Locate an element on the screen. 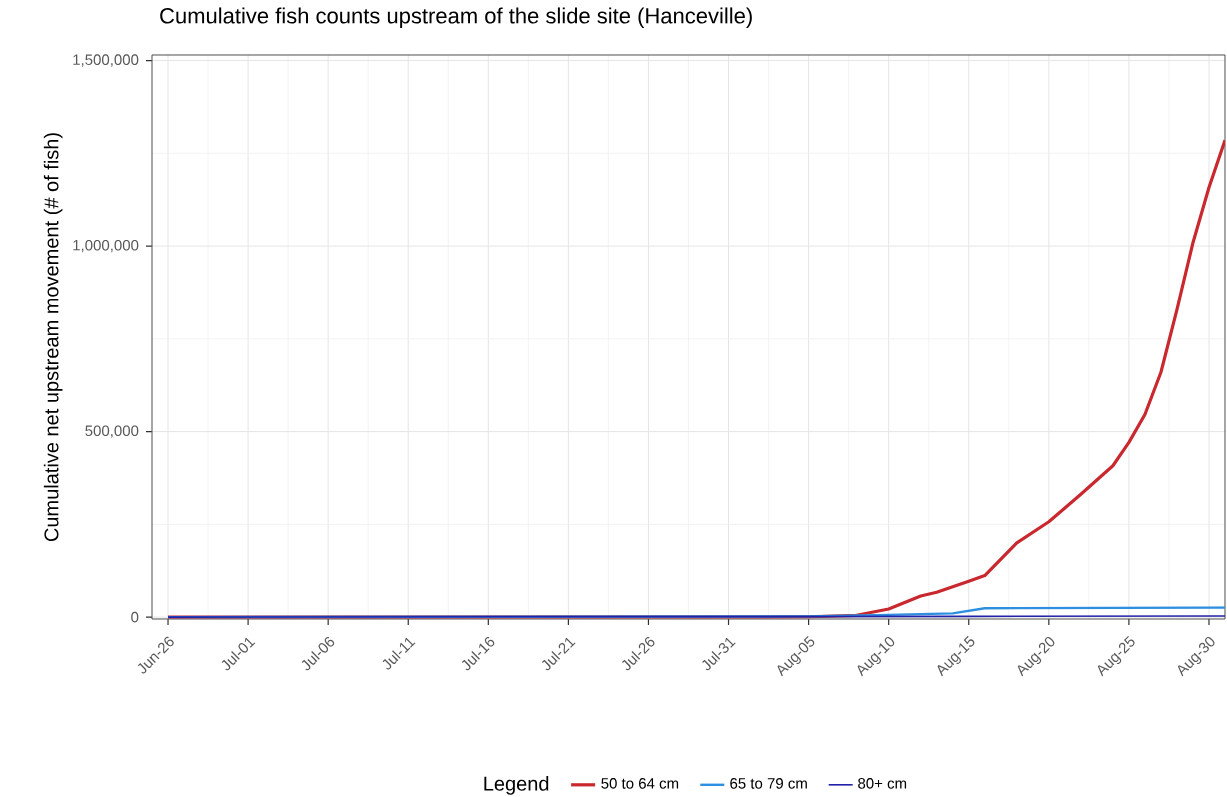 This screenshot has height=797, width=1227. y-axis-title: Cumulative net upstream movement (# of fish) is located at coordinates (53, 337).